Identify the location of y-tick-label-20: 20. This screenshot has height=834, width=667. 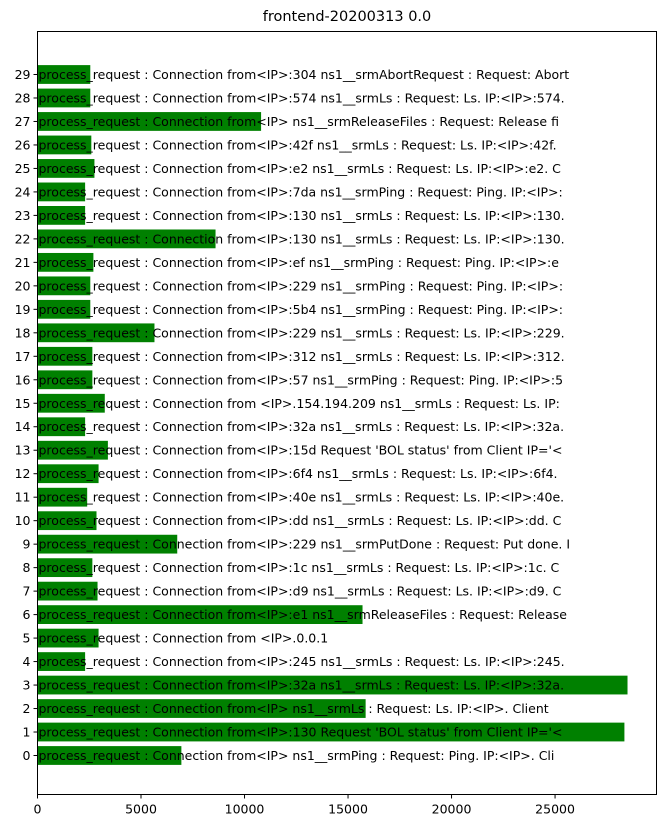
(23, 285).